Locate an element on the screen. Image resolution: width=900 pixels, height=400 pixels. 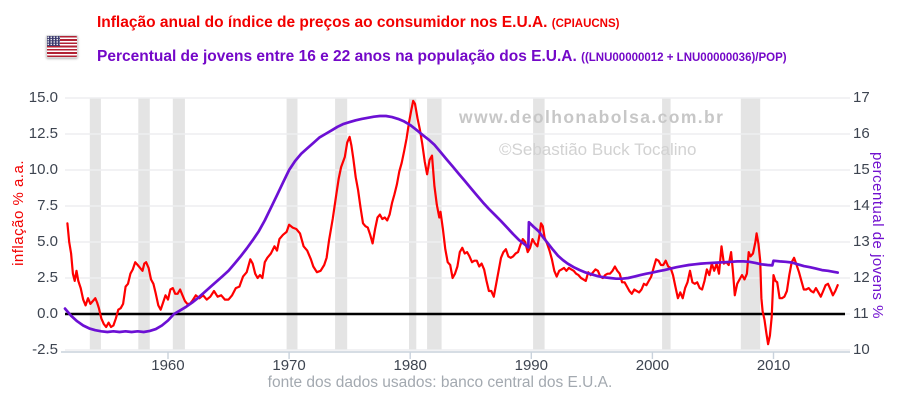
right-axis-tick-label: 13 is located at coordinates (861, 241).